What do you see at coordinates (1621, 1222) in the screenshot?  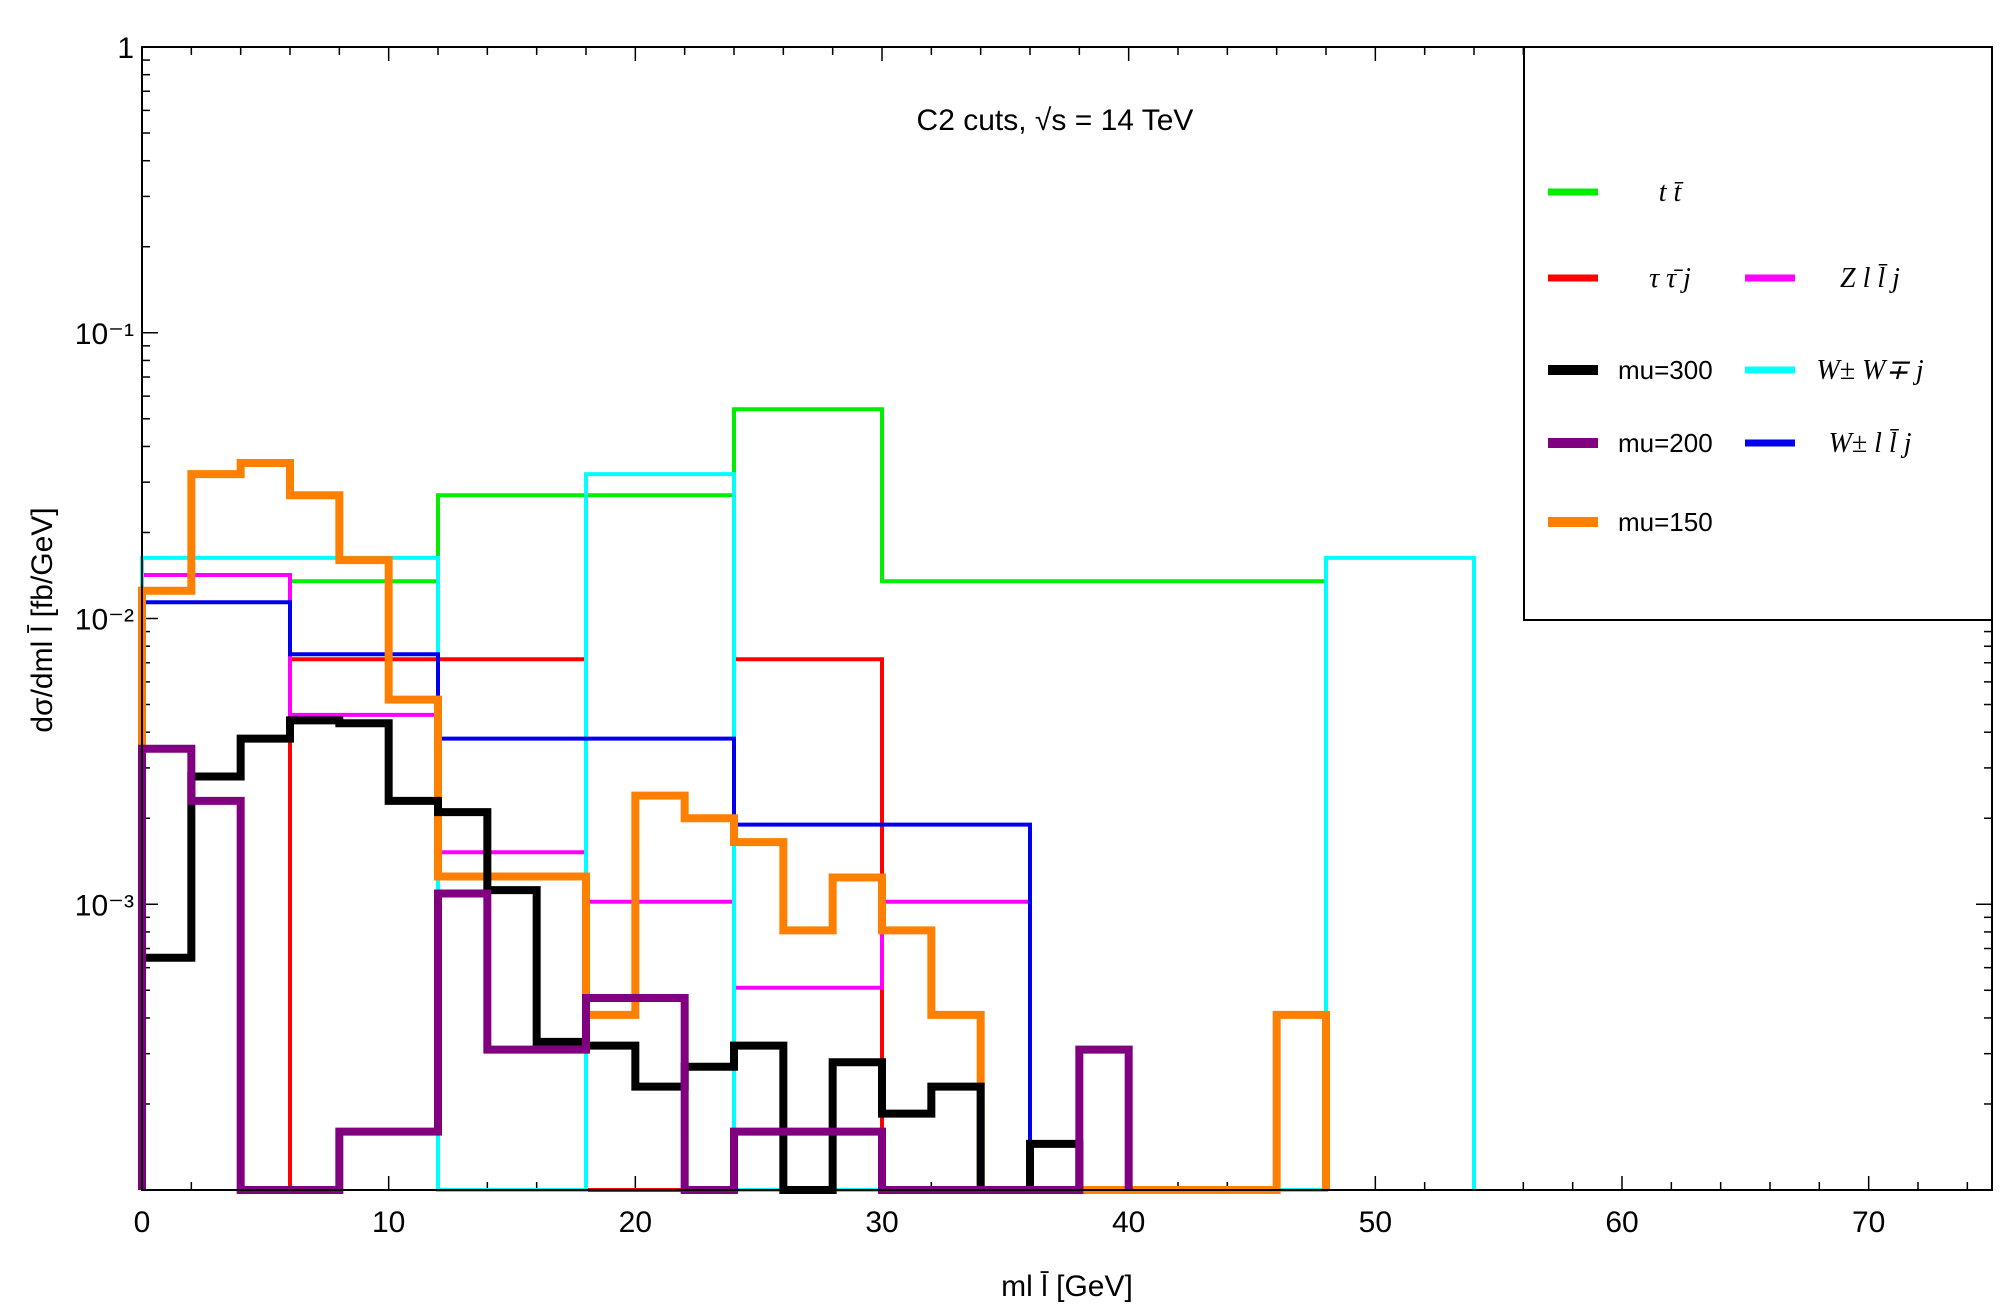 I see `x-tick-label: 60` at bounding box center [1621, 1222].